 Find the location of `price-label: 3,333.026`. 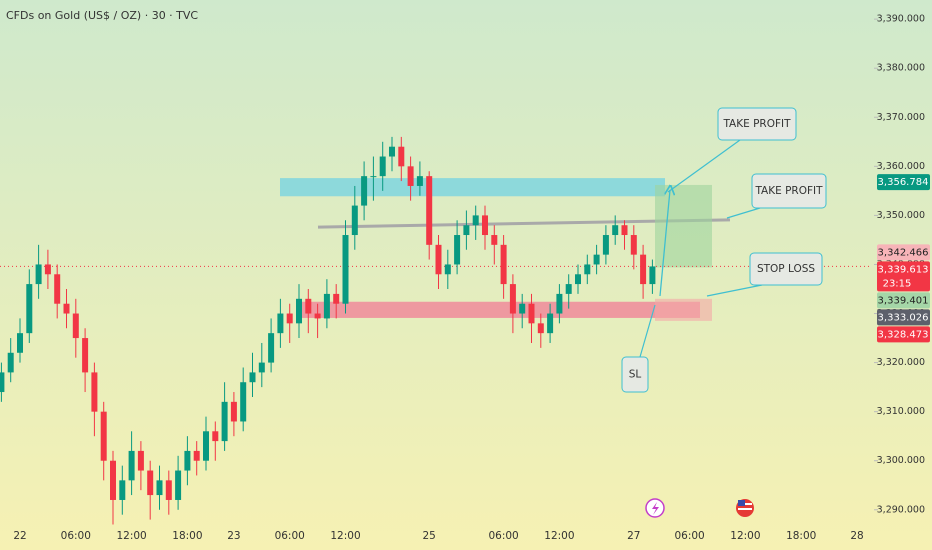

price-label: 3,333.026 is located at coordinates (903, 317).